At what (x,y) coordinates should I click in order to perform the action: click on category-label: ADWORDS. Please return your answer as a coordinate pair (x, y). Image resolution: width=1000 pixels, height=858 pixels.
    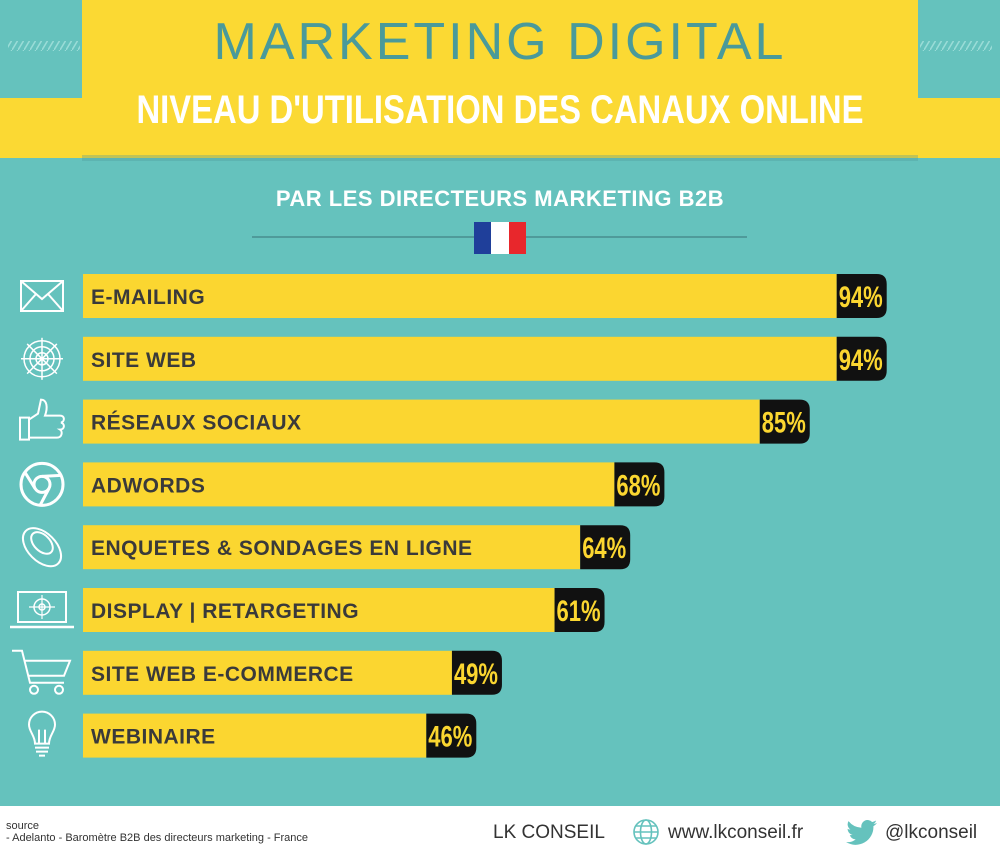
    Looking at the image, I should click on (148, 485).